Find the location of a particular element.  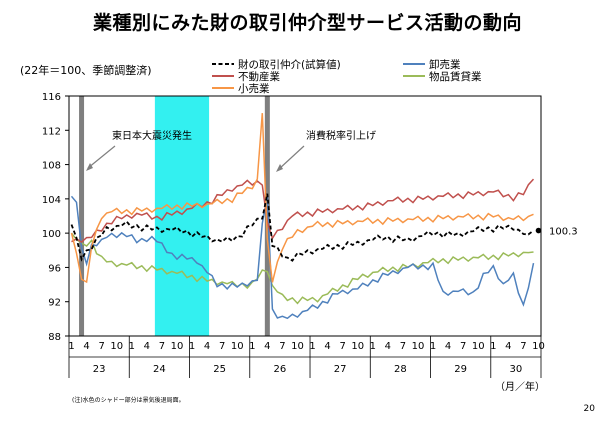

base-note: (22年＝100、季節調整済) is located at coordinates (86, 70).